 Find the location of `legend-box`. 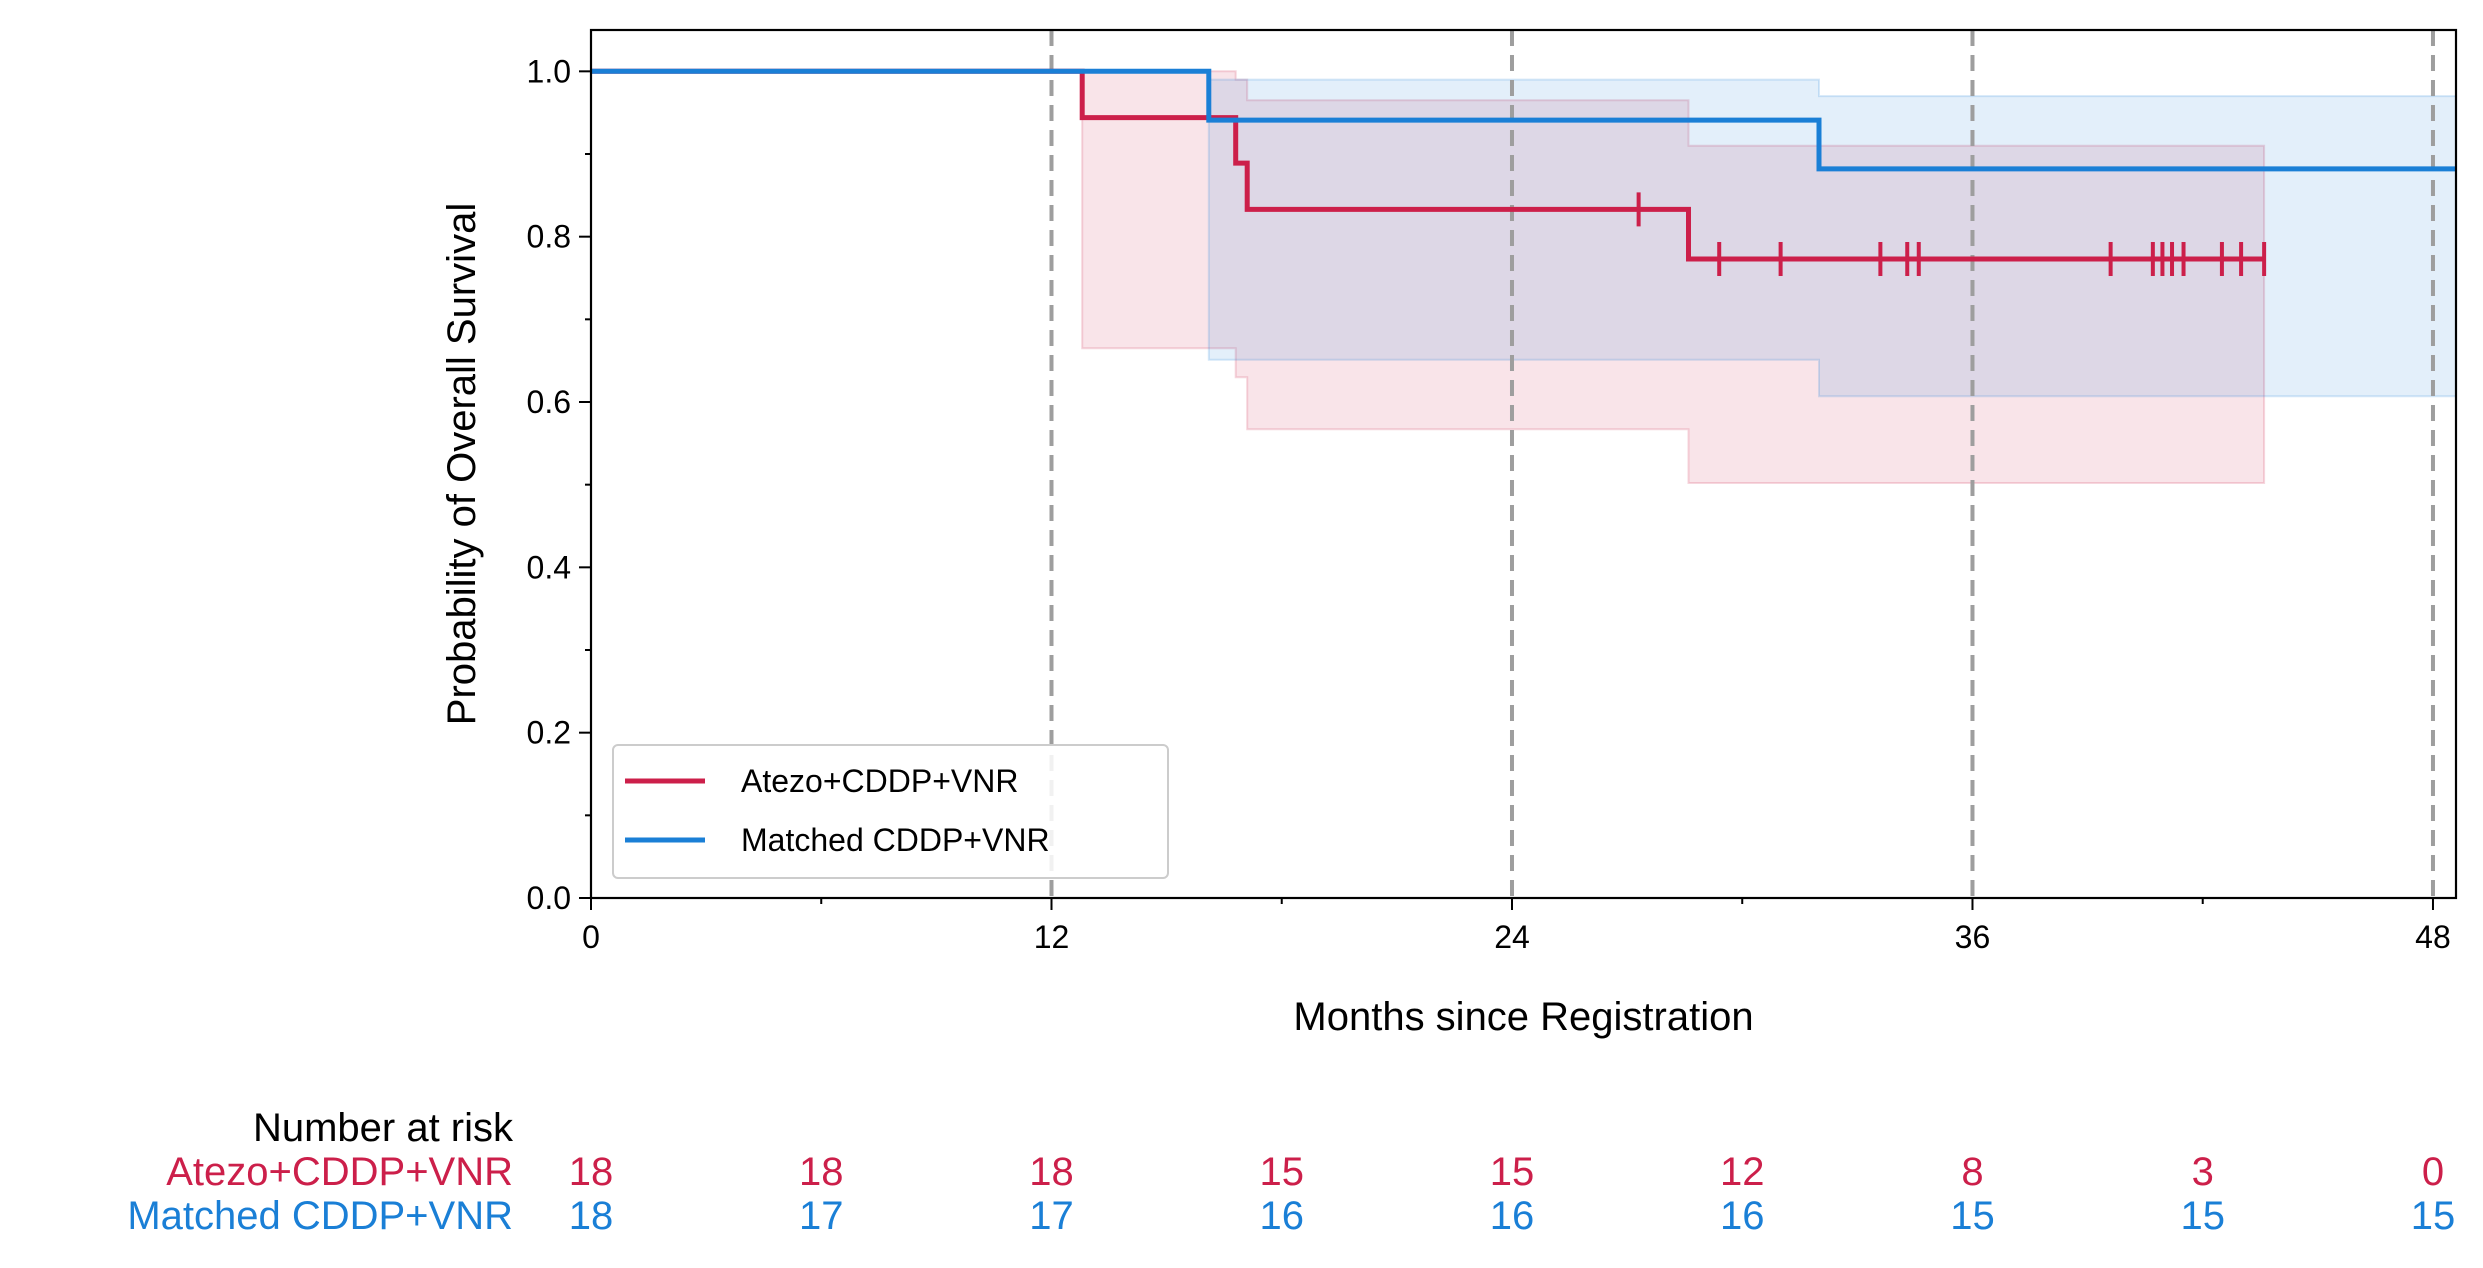

legend-box is located at coordinates (890, 811).